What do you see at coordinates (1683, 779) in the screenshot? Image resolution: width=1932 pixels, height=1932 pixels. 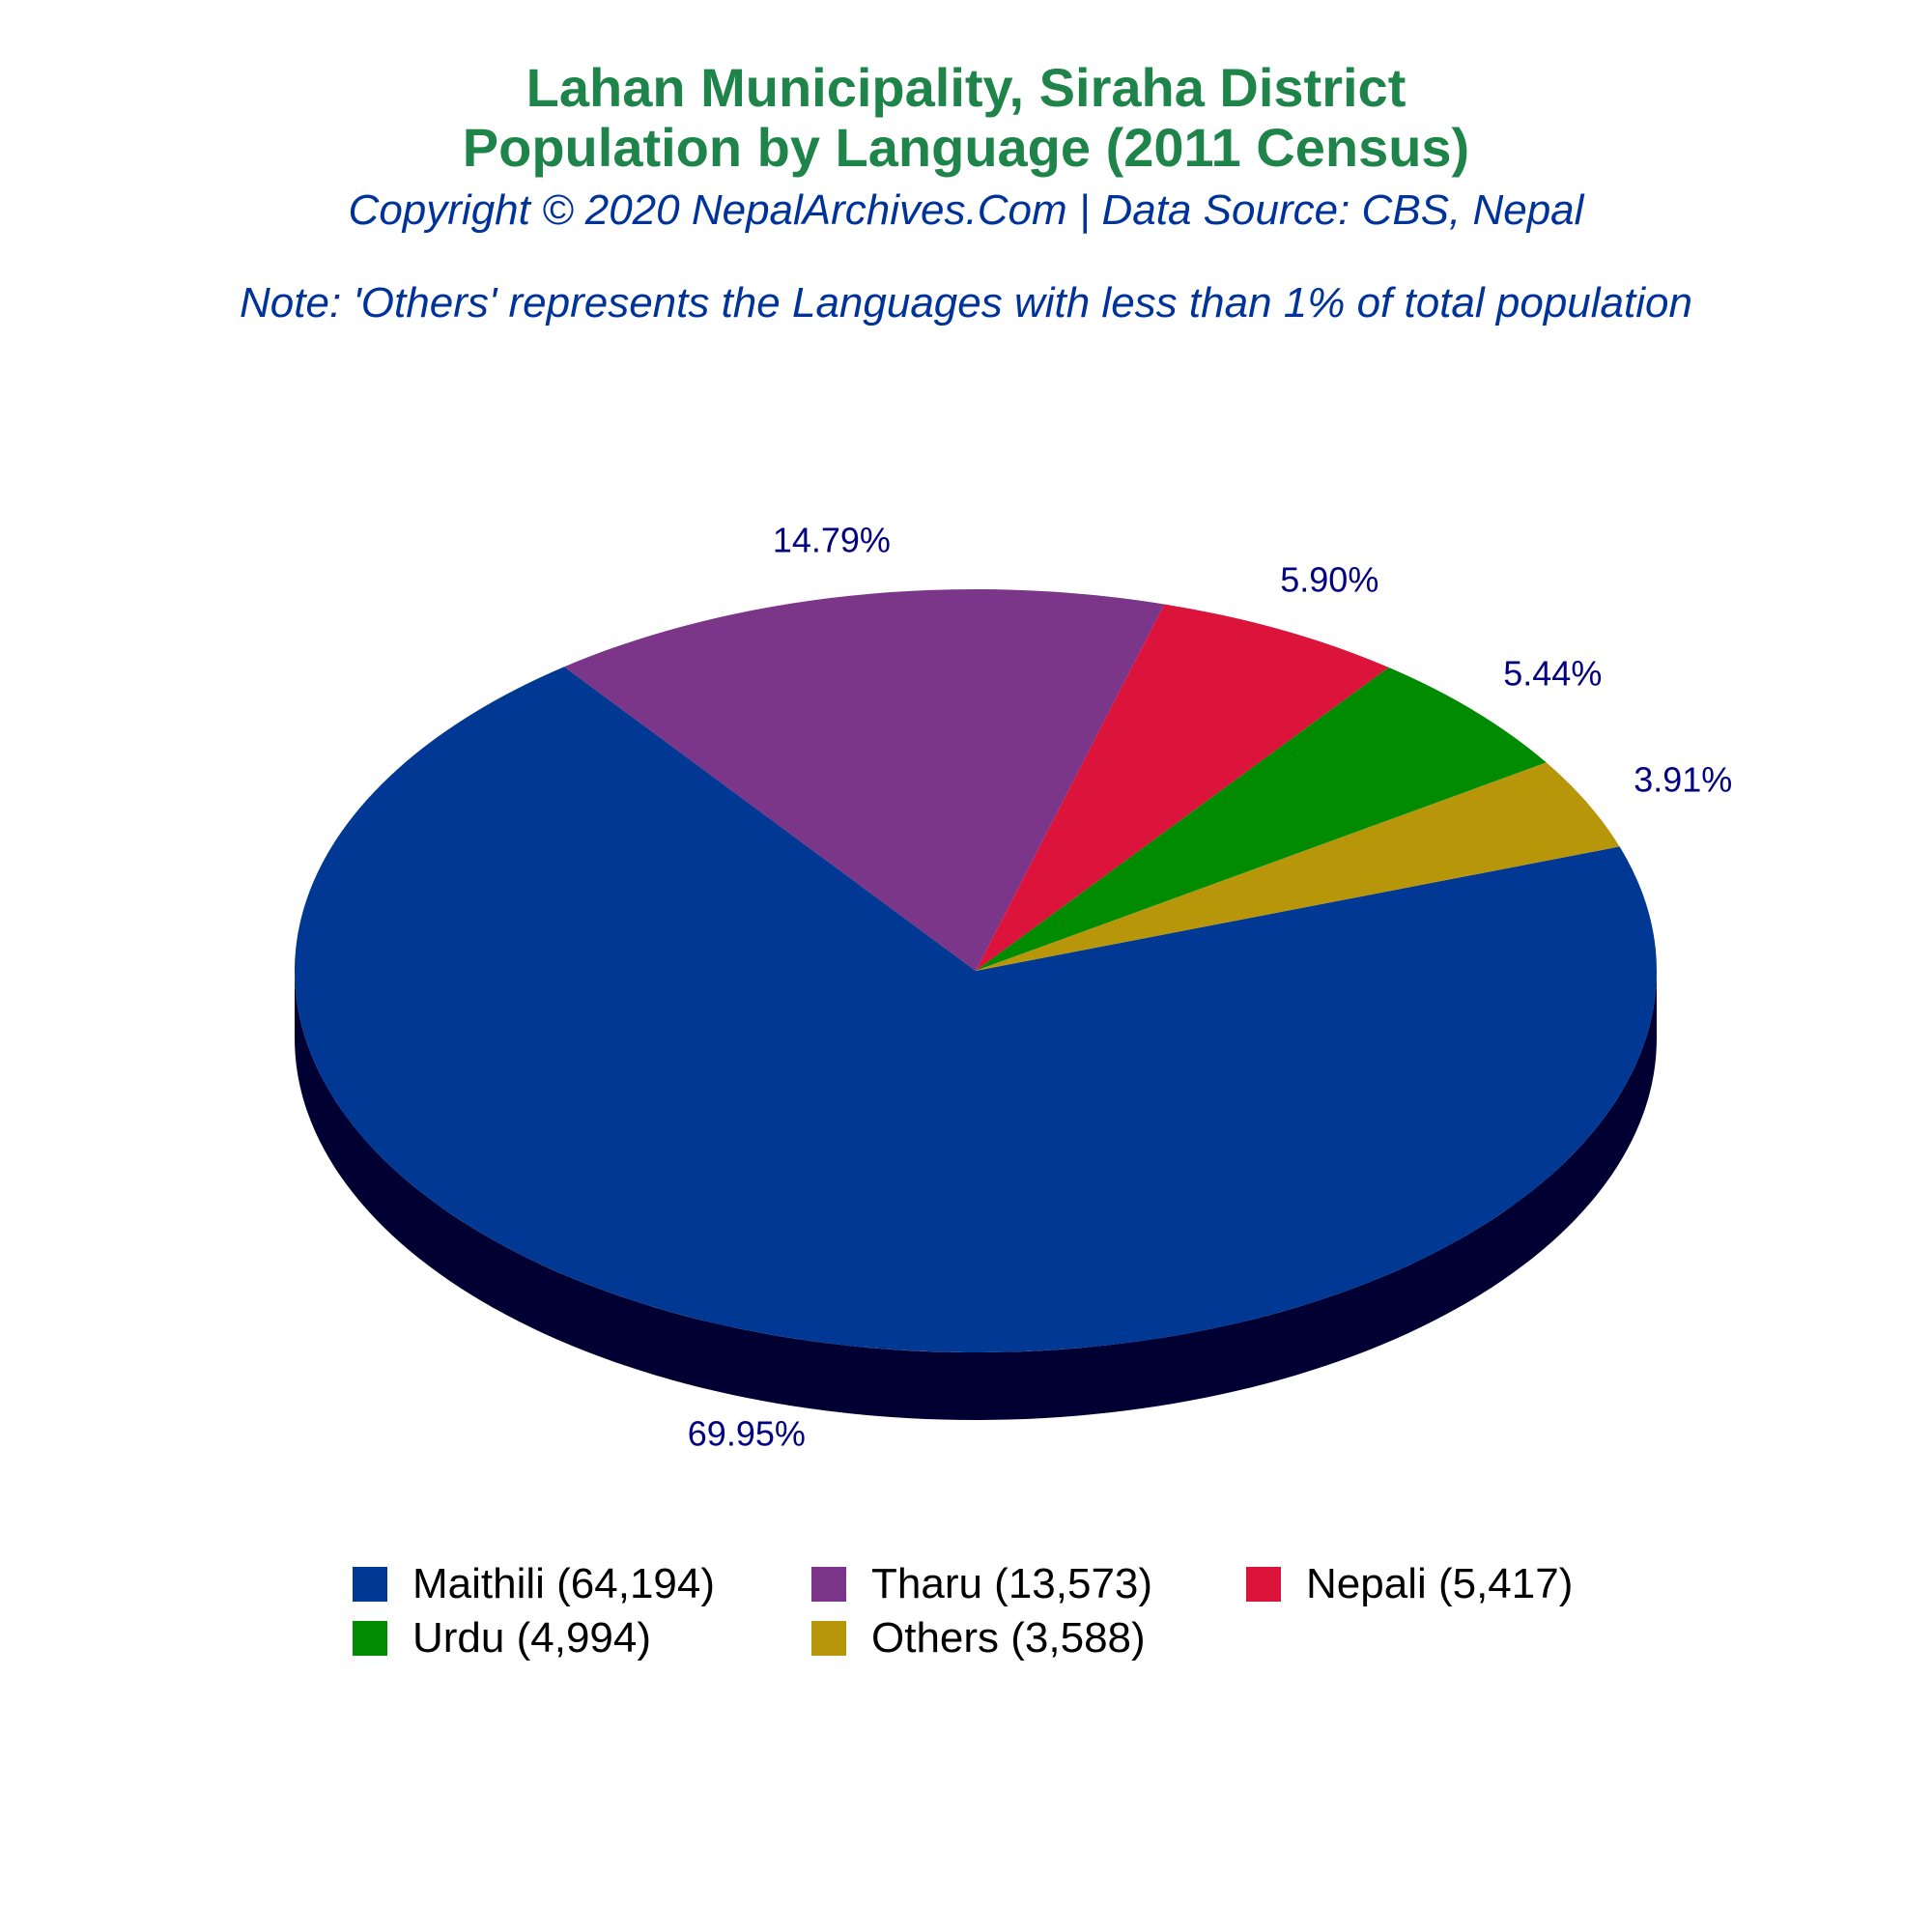 I see `pie-label-others: 3.91%` at bounding box center [1683, 779].